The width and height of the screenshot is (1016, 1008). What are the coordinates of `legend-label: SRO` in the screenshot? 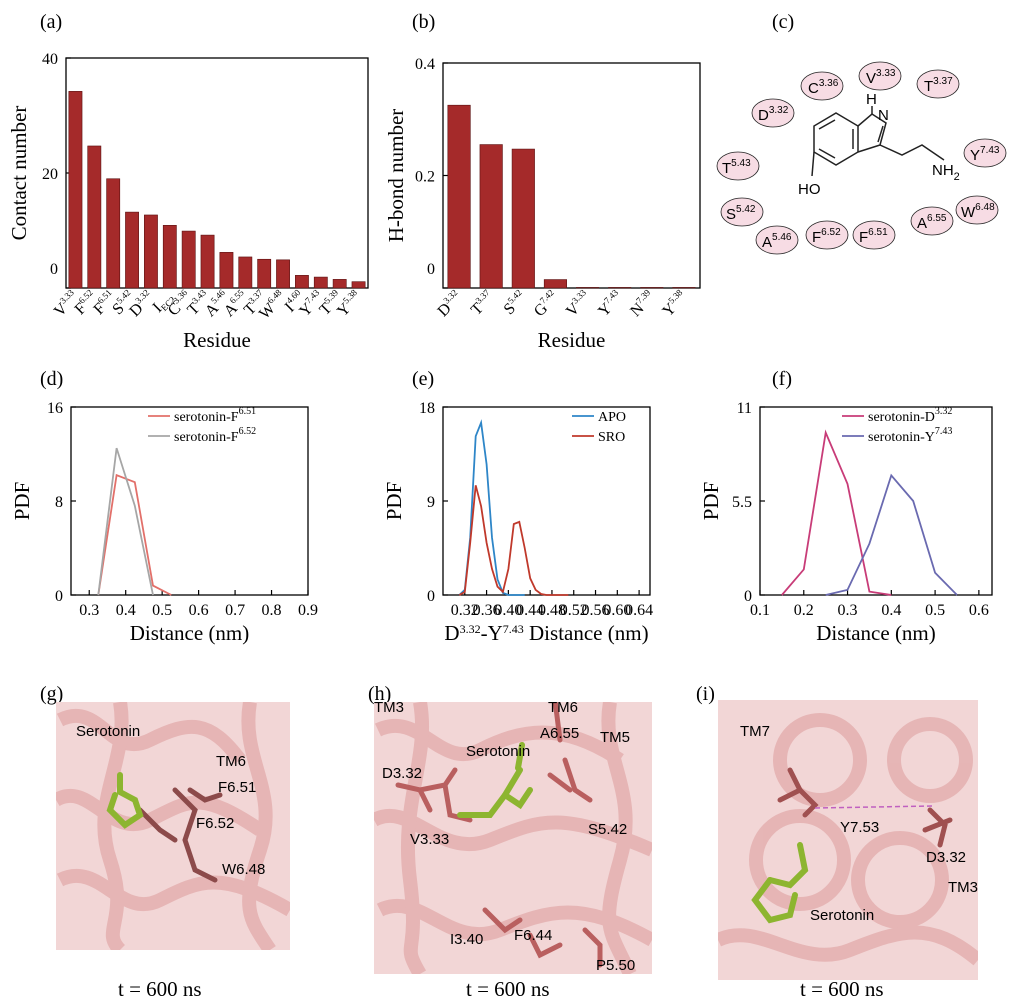 It's located at (611, 437).